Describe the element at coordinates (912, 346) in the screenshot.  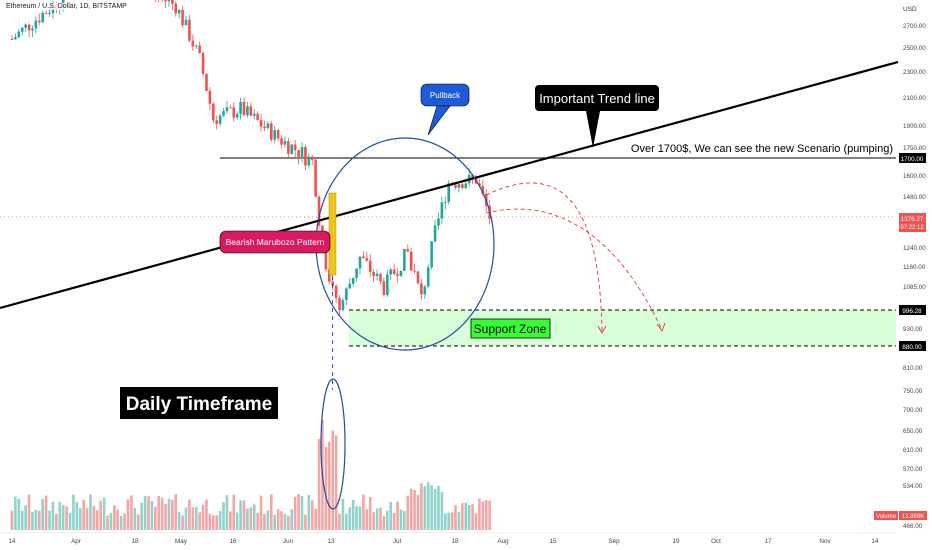
I see `badge-support-bottom` at that location.